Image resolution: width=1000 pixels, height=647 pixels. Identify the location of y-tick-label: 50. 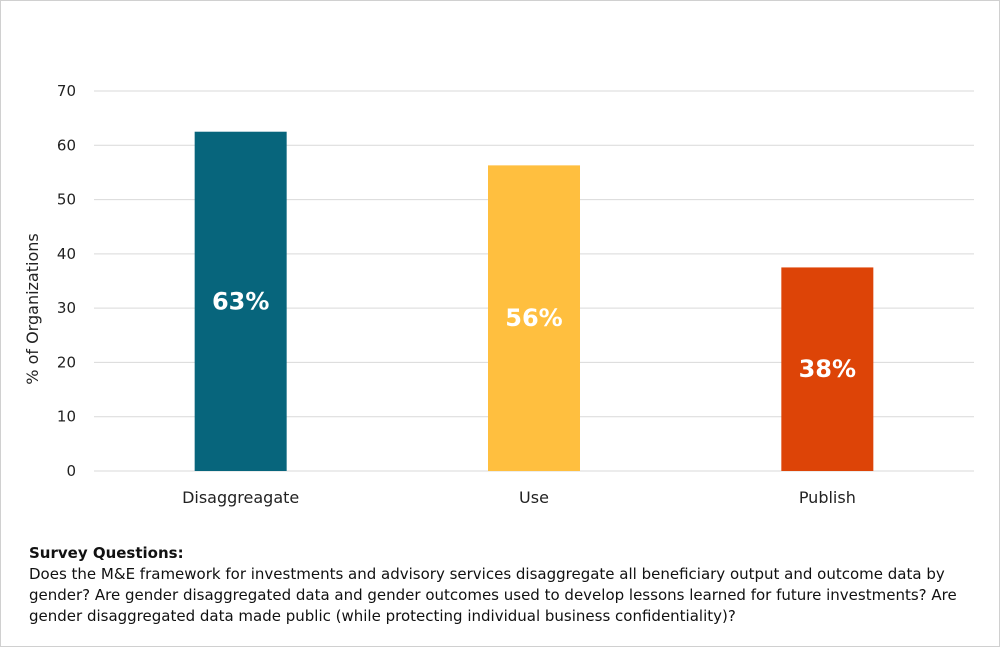
(66, 200).